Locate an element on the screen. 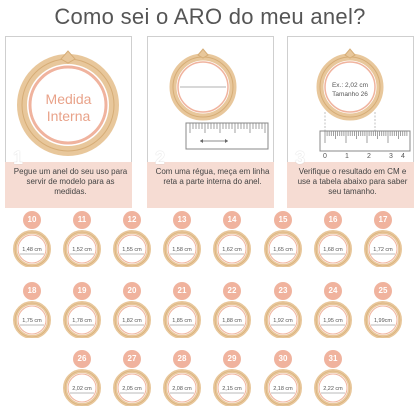  ring-front-icon is located at coordinates (68, 103).